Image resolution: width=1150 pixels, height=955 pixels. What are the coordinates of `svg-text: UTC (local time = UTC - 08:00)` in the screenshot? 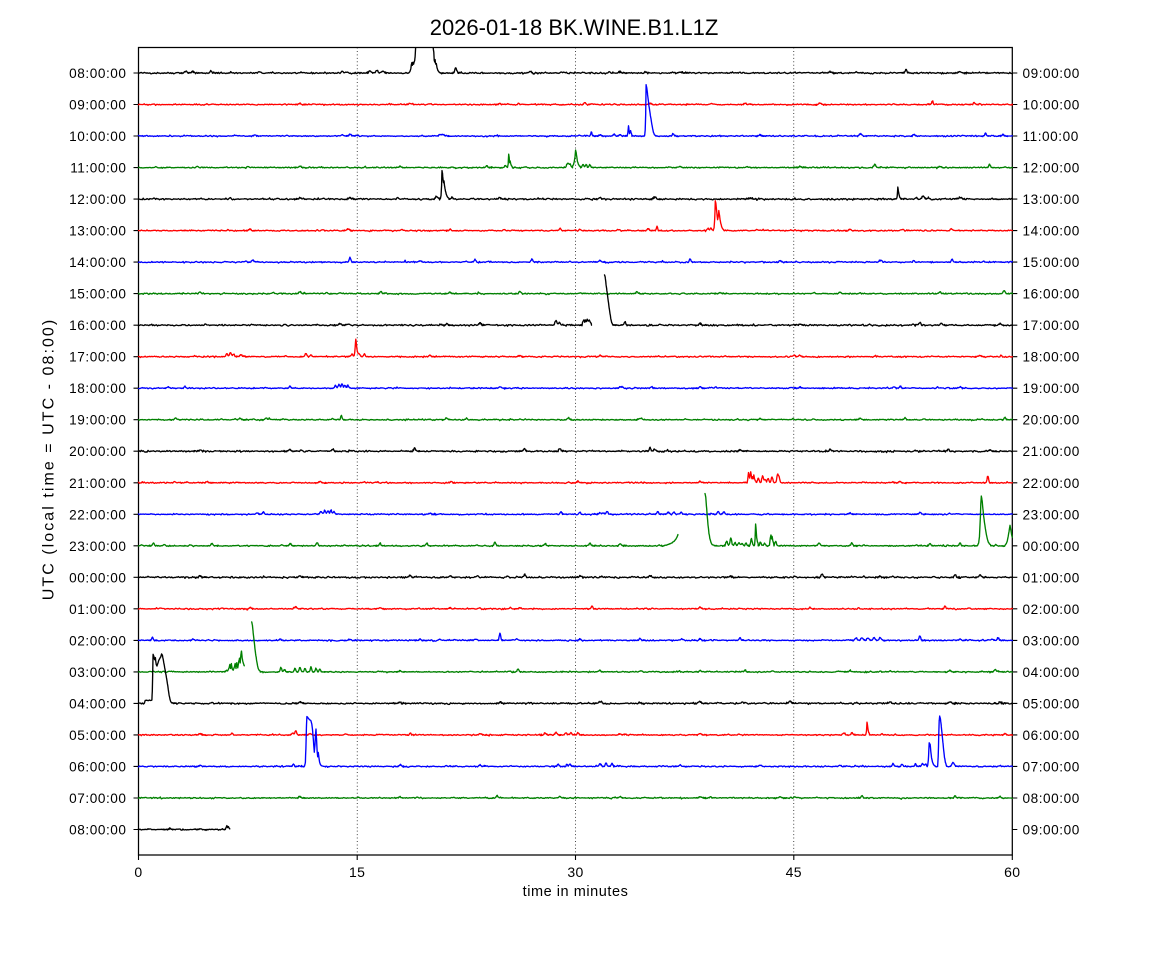 It's located at (49, 459).